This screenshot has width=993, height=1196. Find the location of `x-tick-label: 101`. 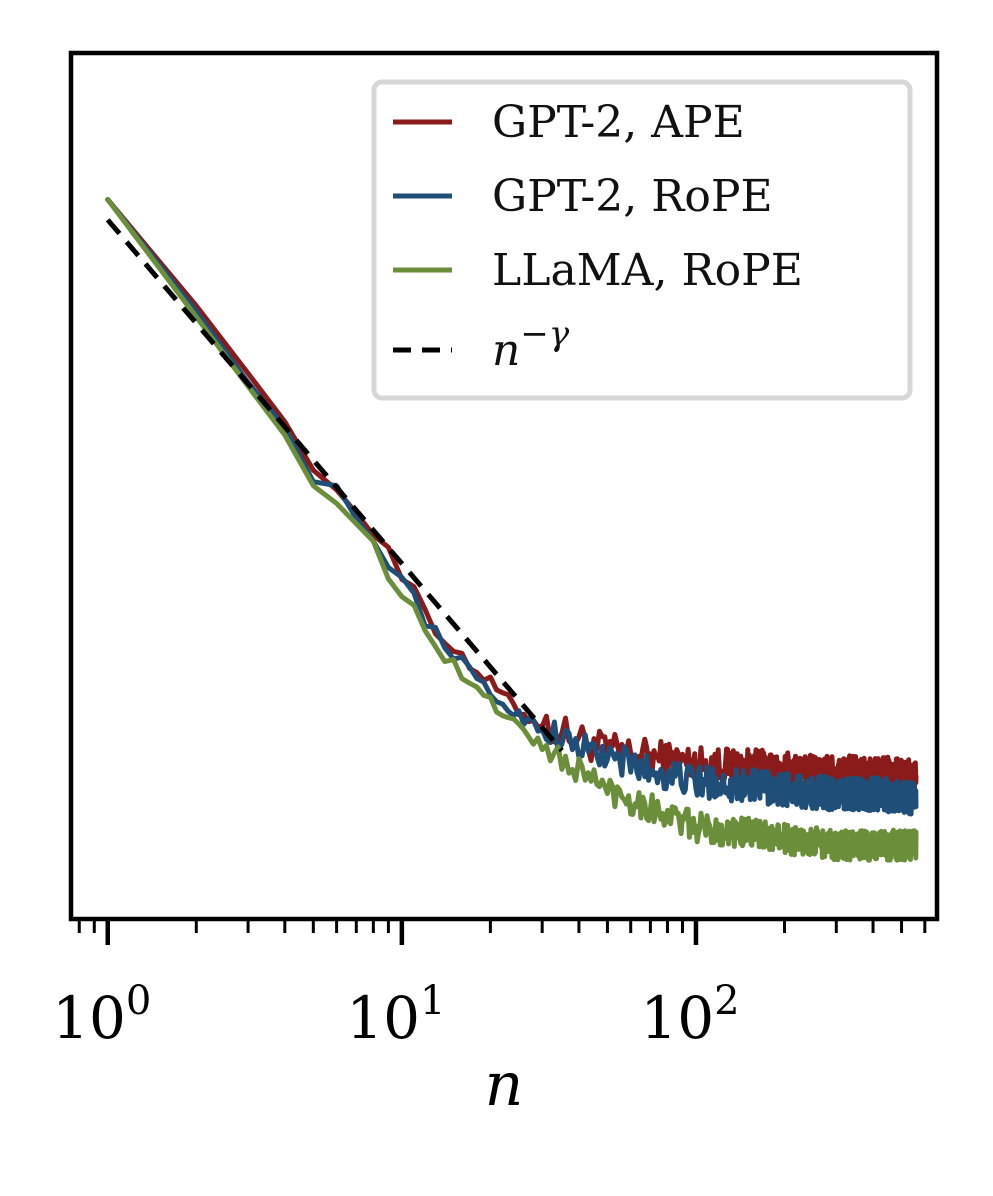

x-tick-label: 101 is located at coordinates (395, 1015).